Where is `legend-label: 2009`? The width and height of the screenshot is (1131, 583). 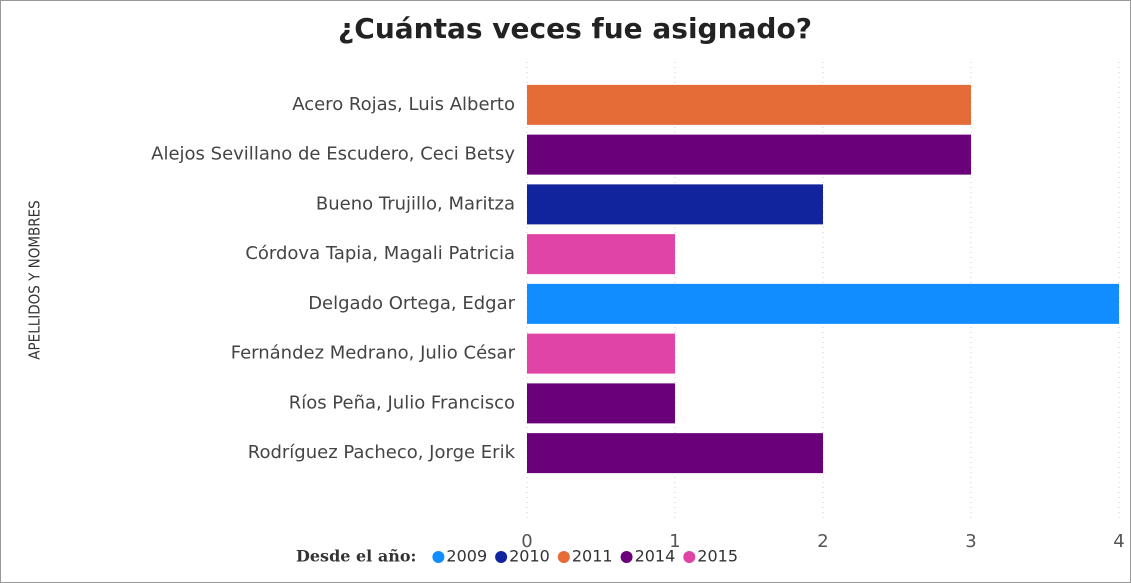
legend-label: 2009 is located at coordinates (466, 556).